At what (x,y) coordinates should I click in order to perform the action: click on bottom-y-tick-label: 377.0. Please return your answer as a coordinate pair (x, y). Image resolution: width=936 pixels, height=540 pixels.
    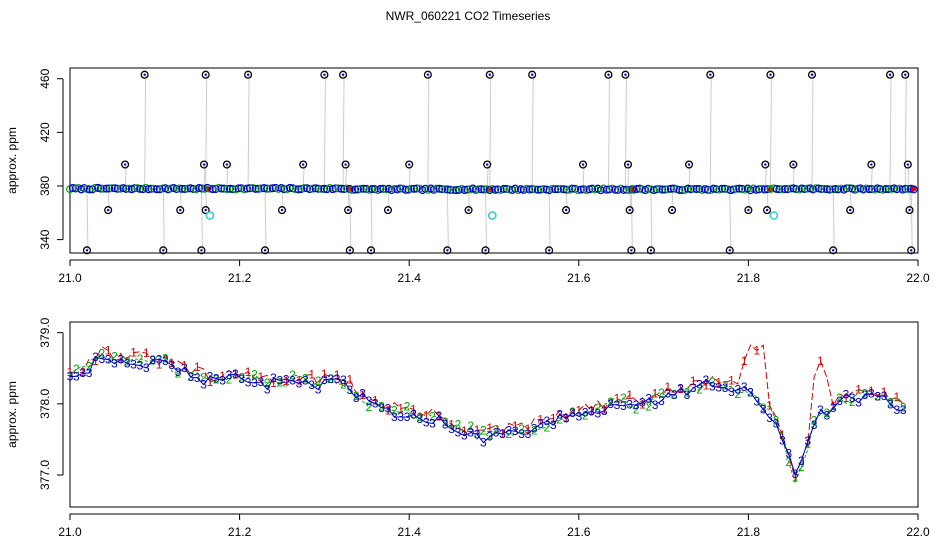
    Looking at the image, I should click on (45, 475).